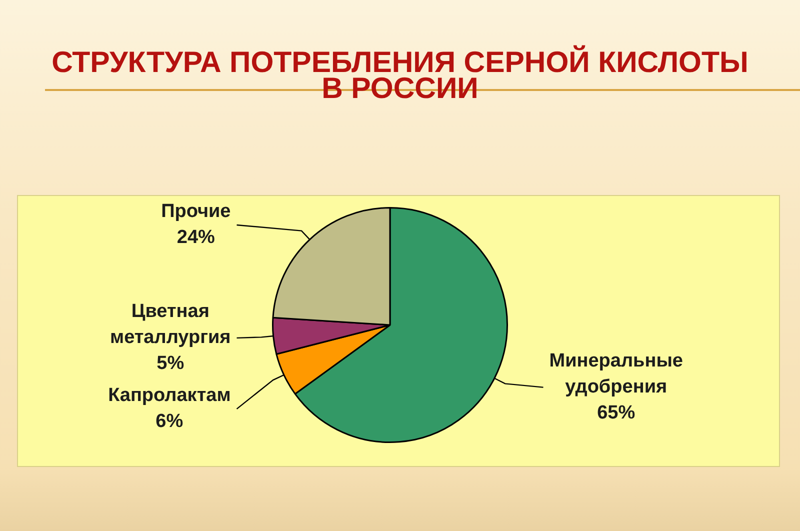  Describe the element at coordinates (616, 374) in the screenshot. I see `slice-label: Минеральные удобрения` at that location.